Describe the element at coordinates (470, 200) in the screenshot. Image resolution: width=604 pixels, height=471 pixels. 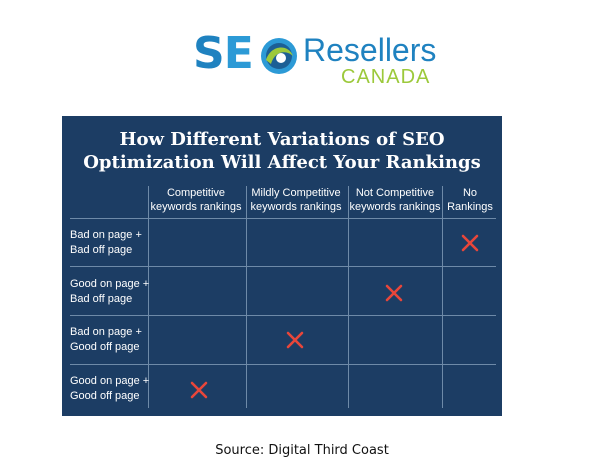
I see `column-header-no-rankings: No Rankings` at that location.